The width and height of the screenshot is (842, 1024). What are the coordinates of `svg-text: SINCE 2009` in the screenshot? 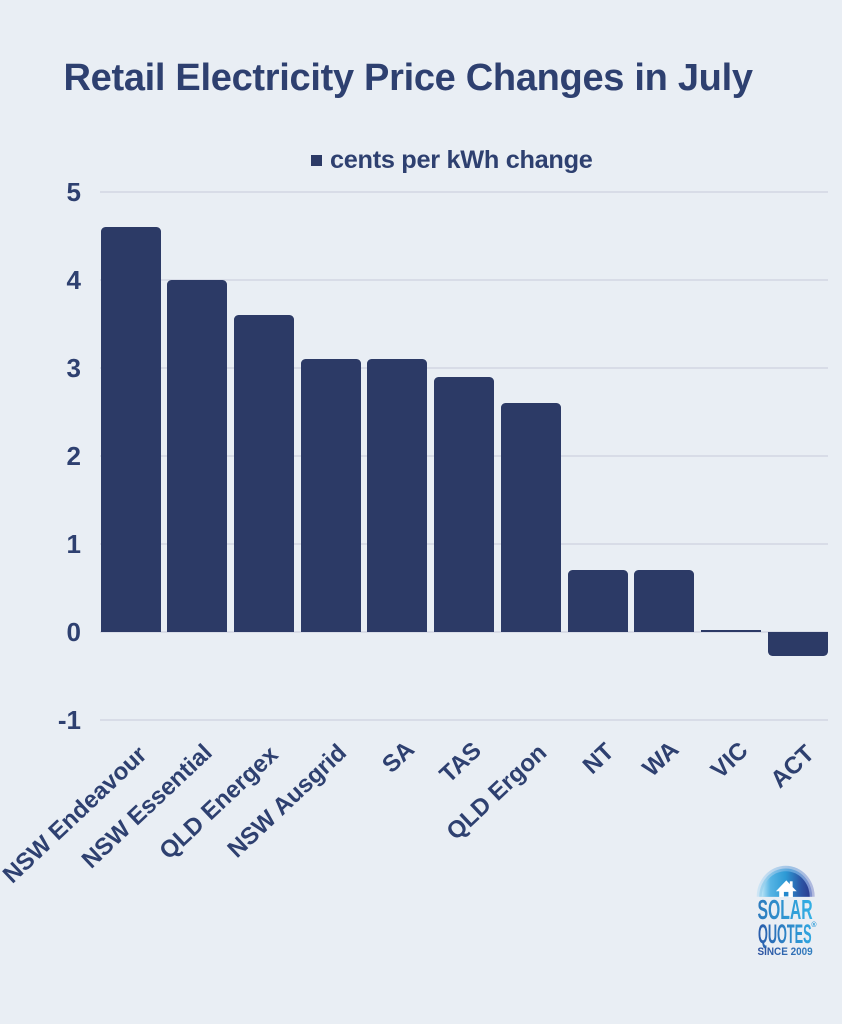 It's located at (785, 952).